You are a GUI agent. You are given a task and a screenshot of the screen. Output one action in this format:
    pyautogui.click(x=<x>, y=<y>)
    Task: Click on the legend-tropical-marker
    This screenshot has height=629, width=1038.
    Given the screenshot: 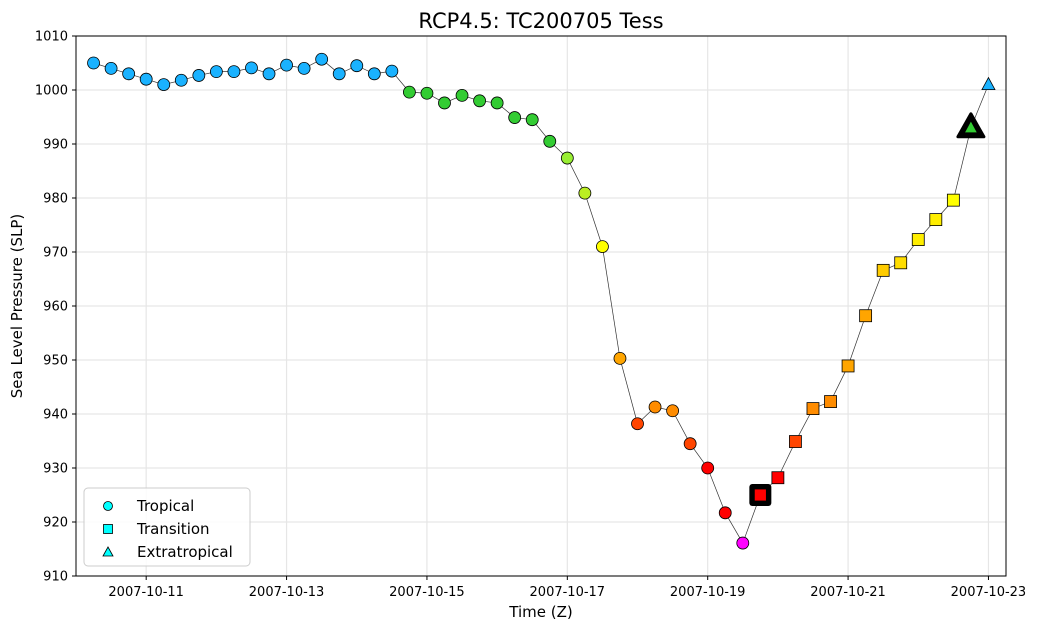 What is the action you would take?
    pyautogui.click(x=108, y=506)
    